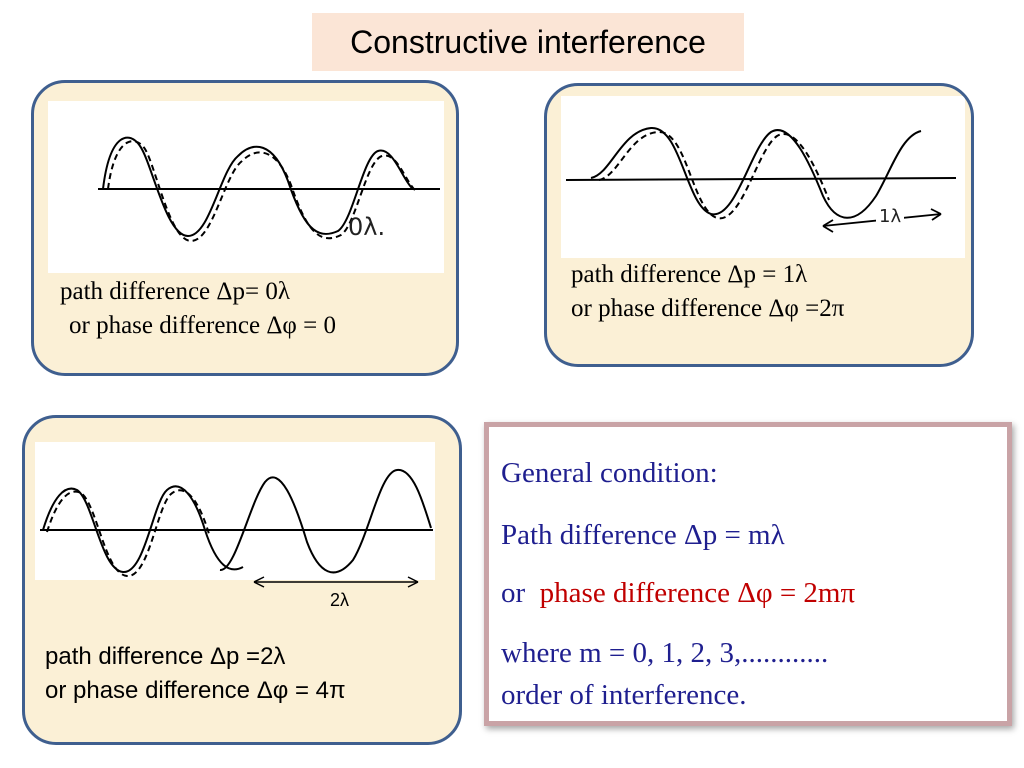 Image resolution: width=1024 pixels, height=768 pixels. I want to click on path-difference-text: path difference Δp= 0λ, so click(175, 291).